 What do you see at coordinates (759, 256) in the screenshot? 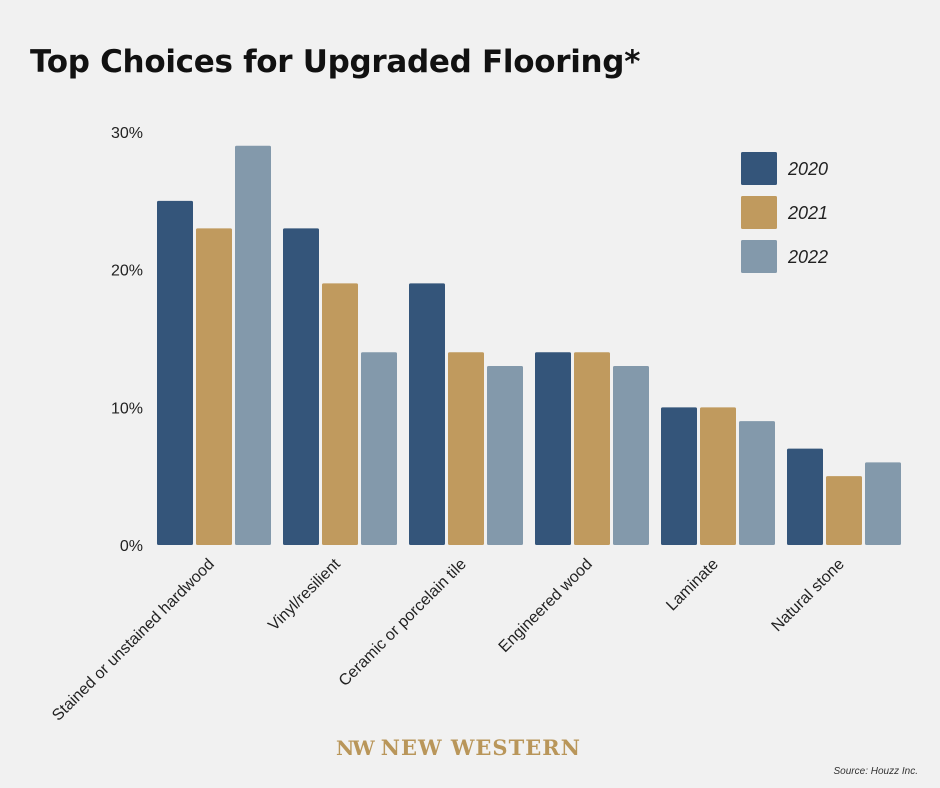
I see `legend-swatch-2022` at bounding box center [759, 256].